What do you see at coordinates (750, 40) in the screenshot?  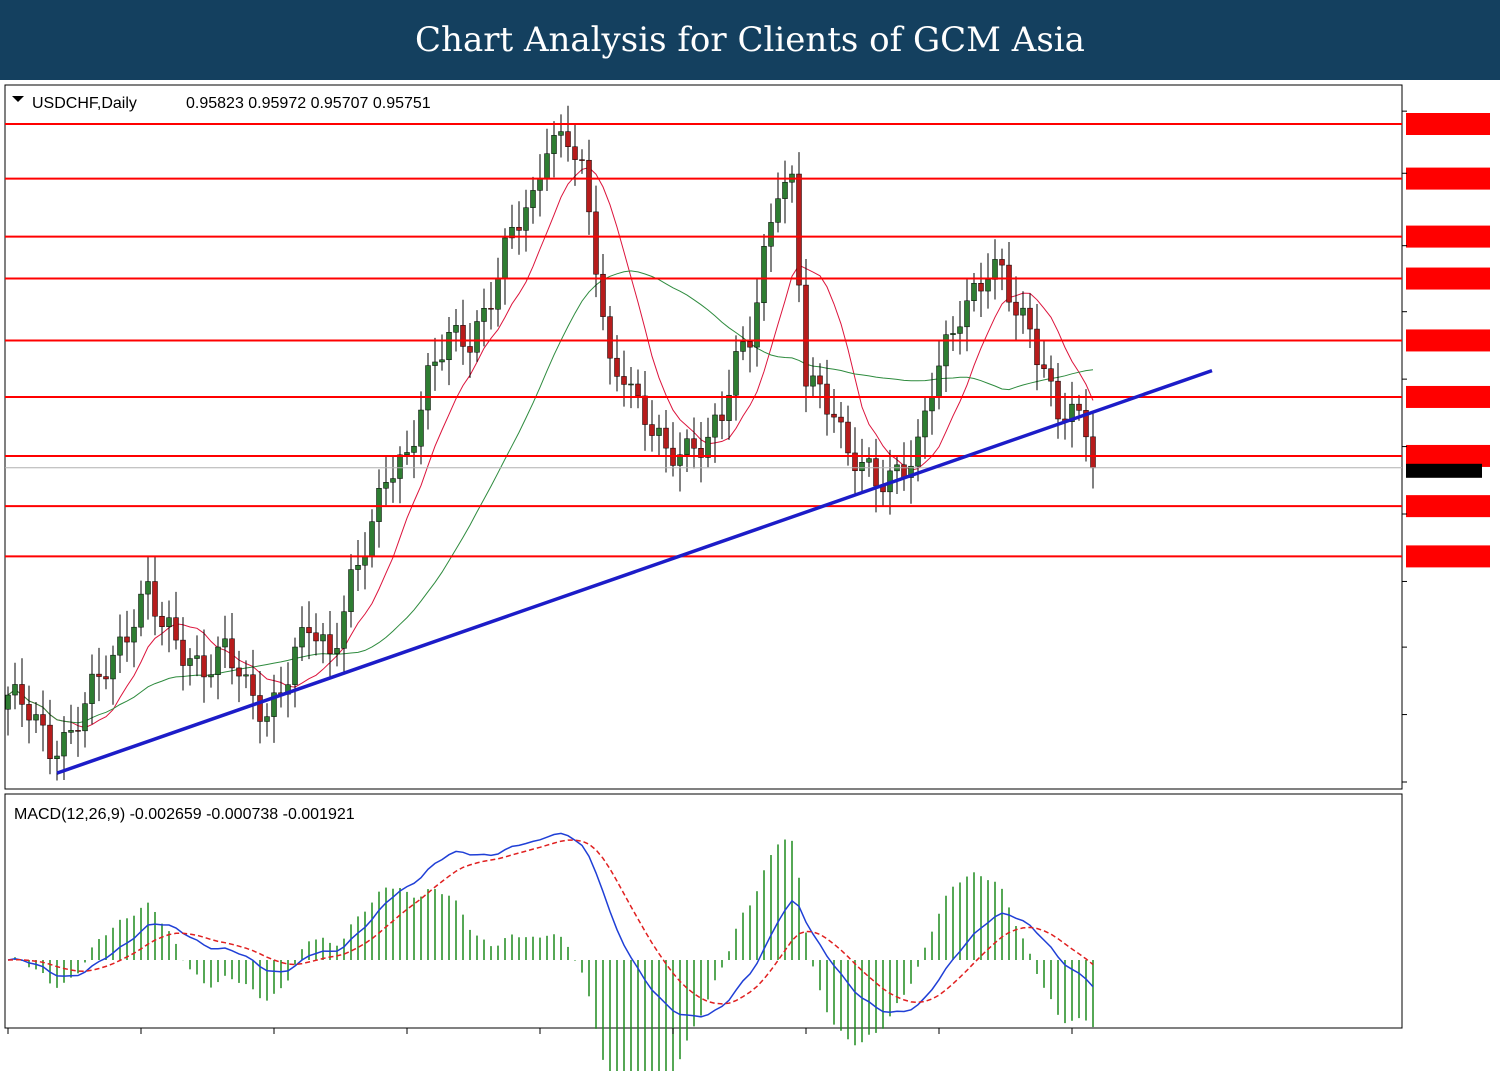 I see `banner-title: Chart Analysis for Clients of GCM Asia` at bounding box center [750, 40].